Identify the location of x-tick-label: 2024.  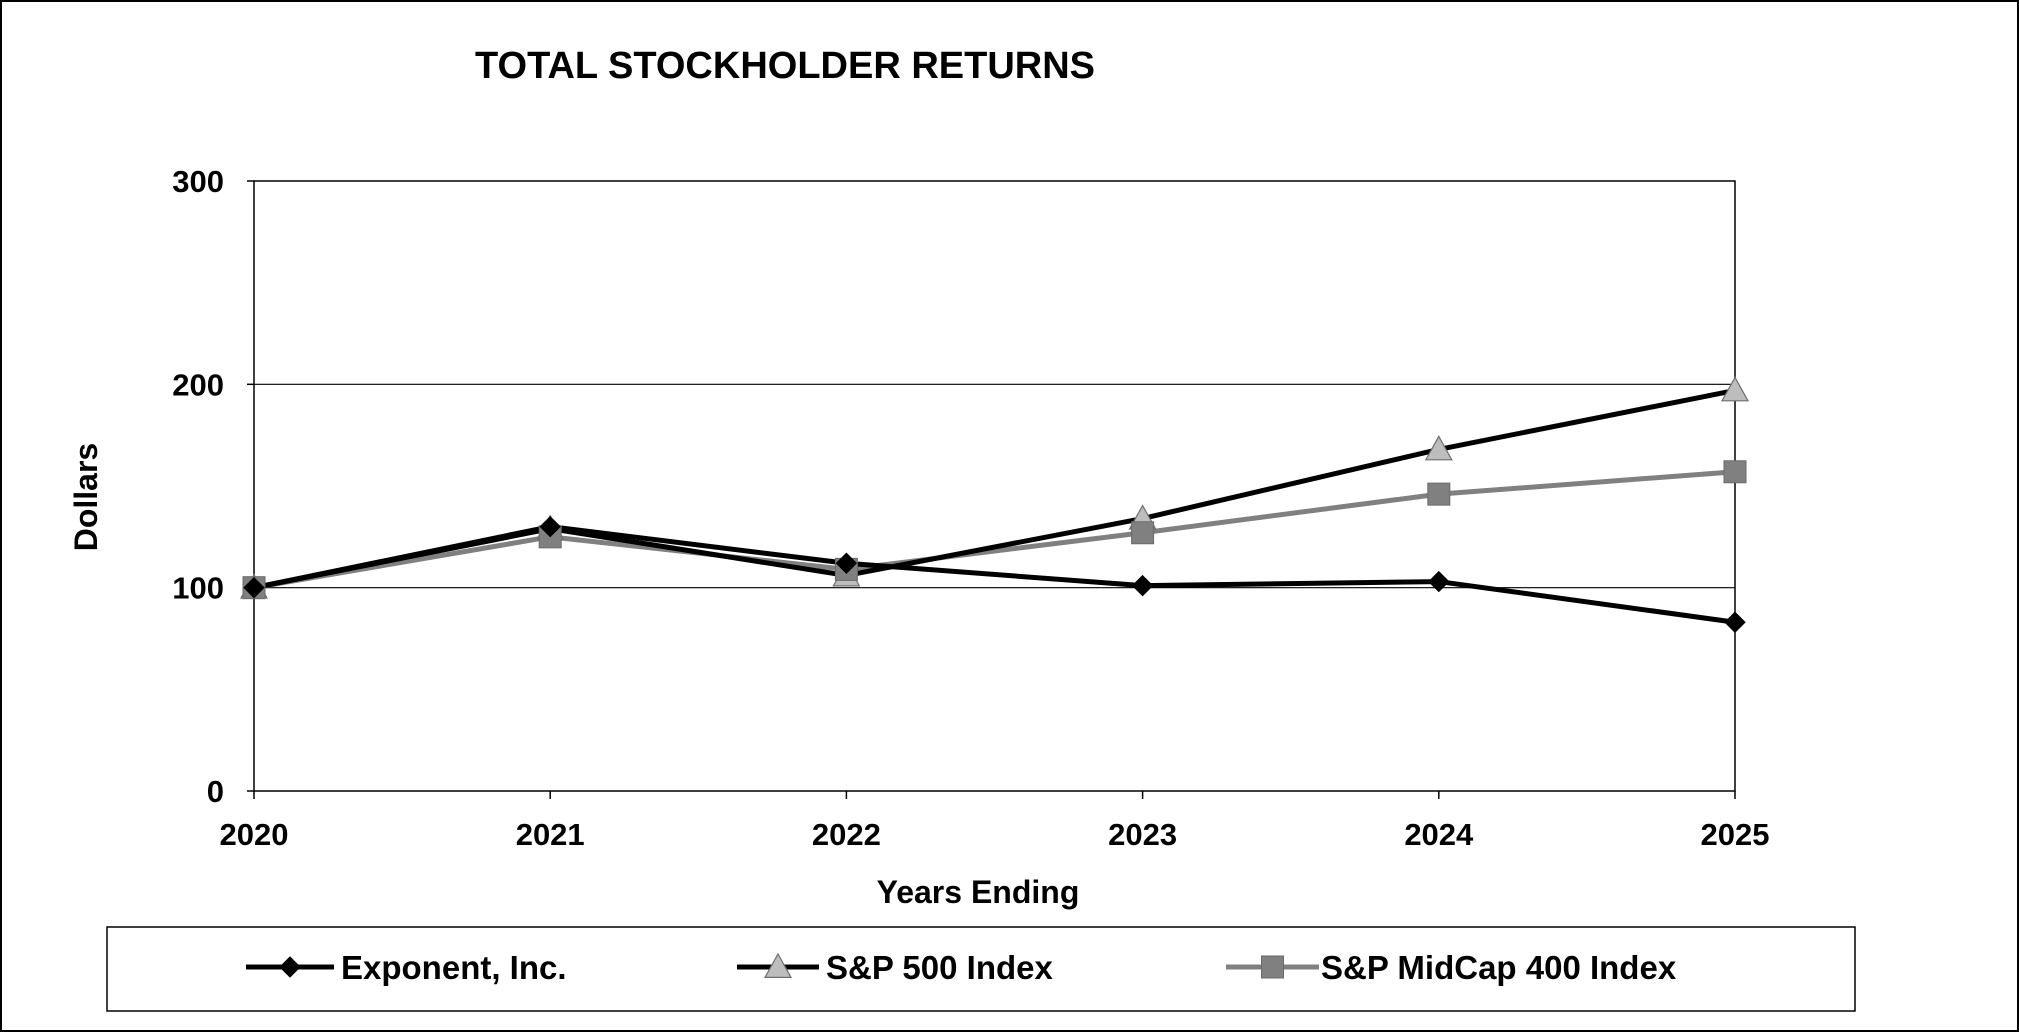
(1439, 834).